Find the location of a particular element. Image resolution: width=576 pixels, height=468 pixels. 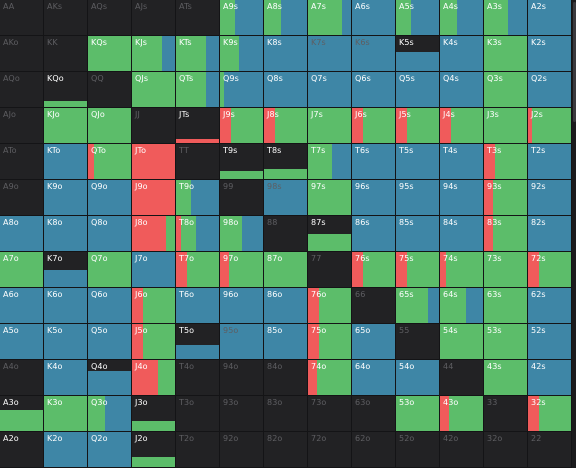

hand-cell: J5s is located at coordinates (418, 126).